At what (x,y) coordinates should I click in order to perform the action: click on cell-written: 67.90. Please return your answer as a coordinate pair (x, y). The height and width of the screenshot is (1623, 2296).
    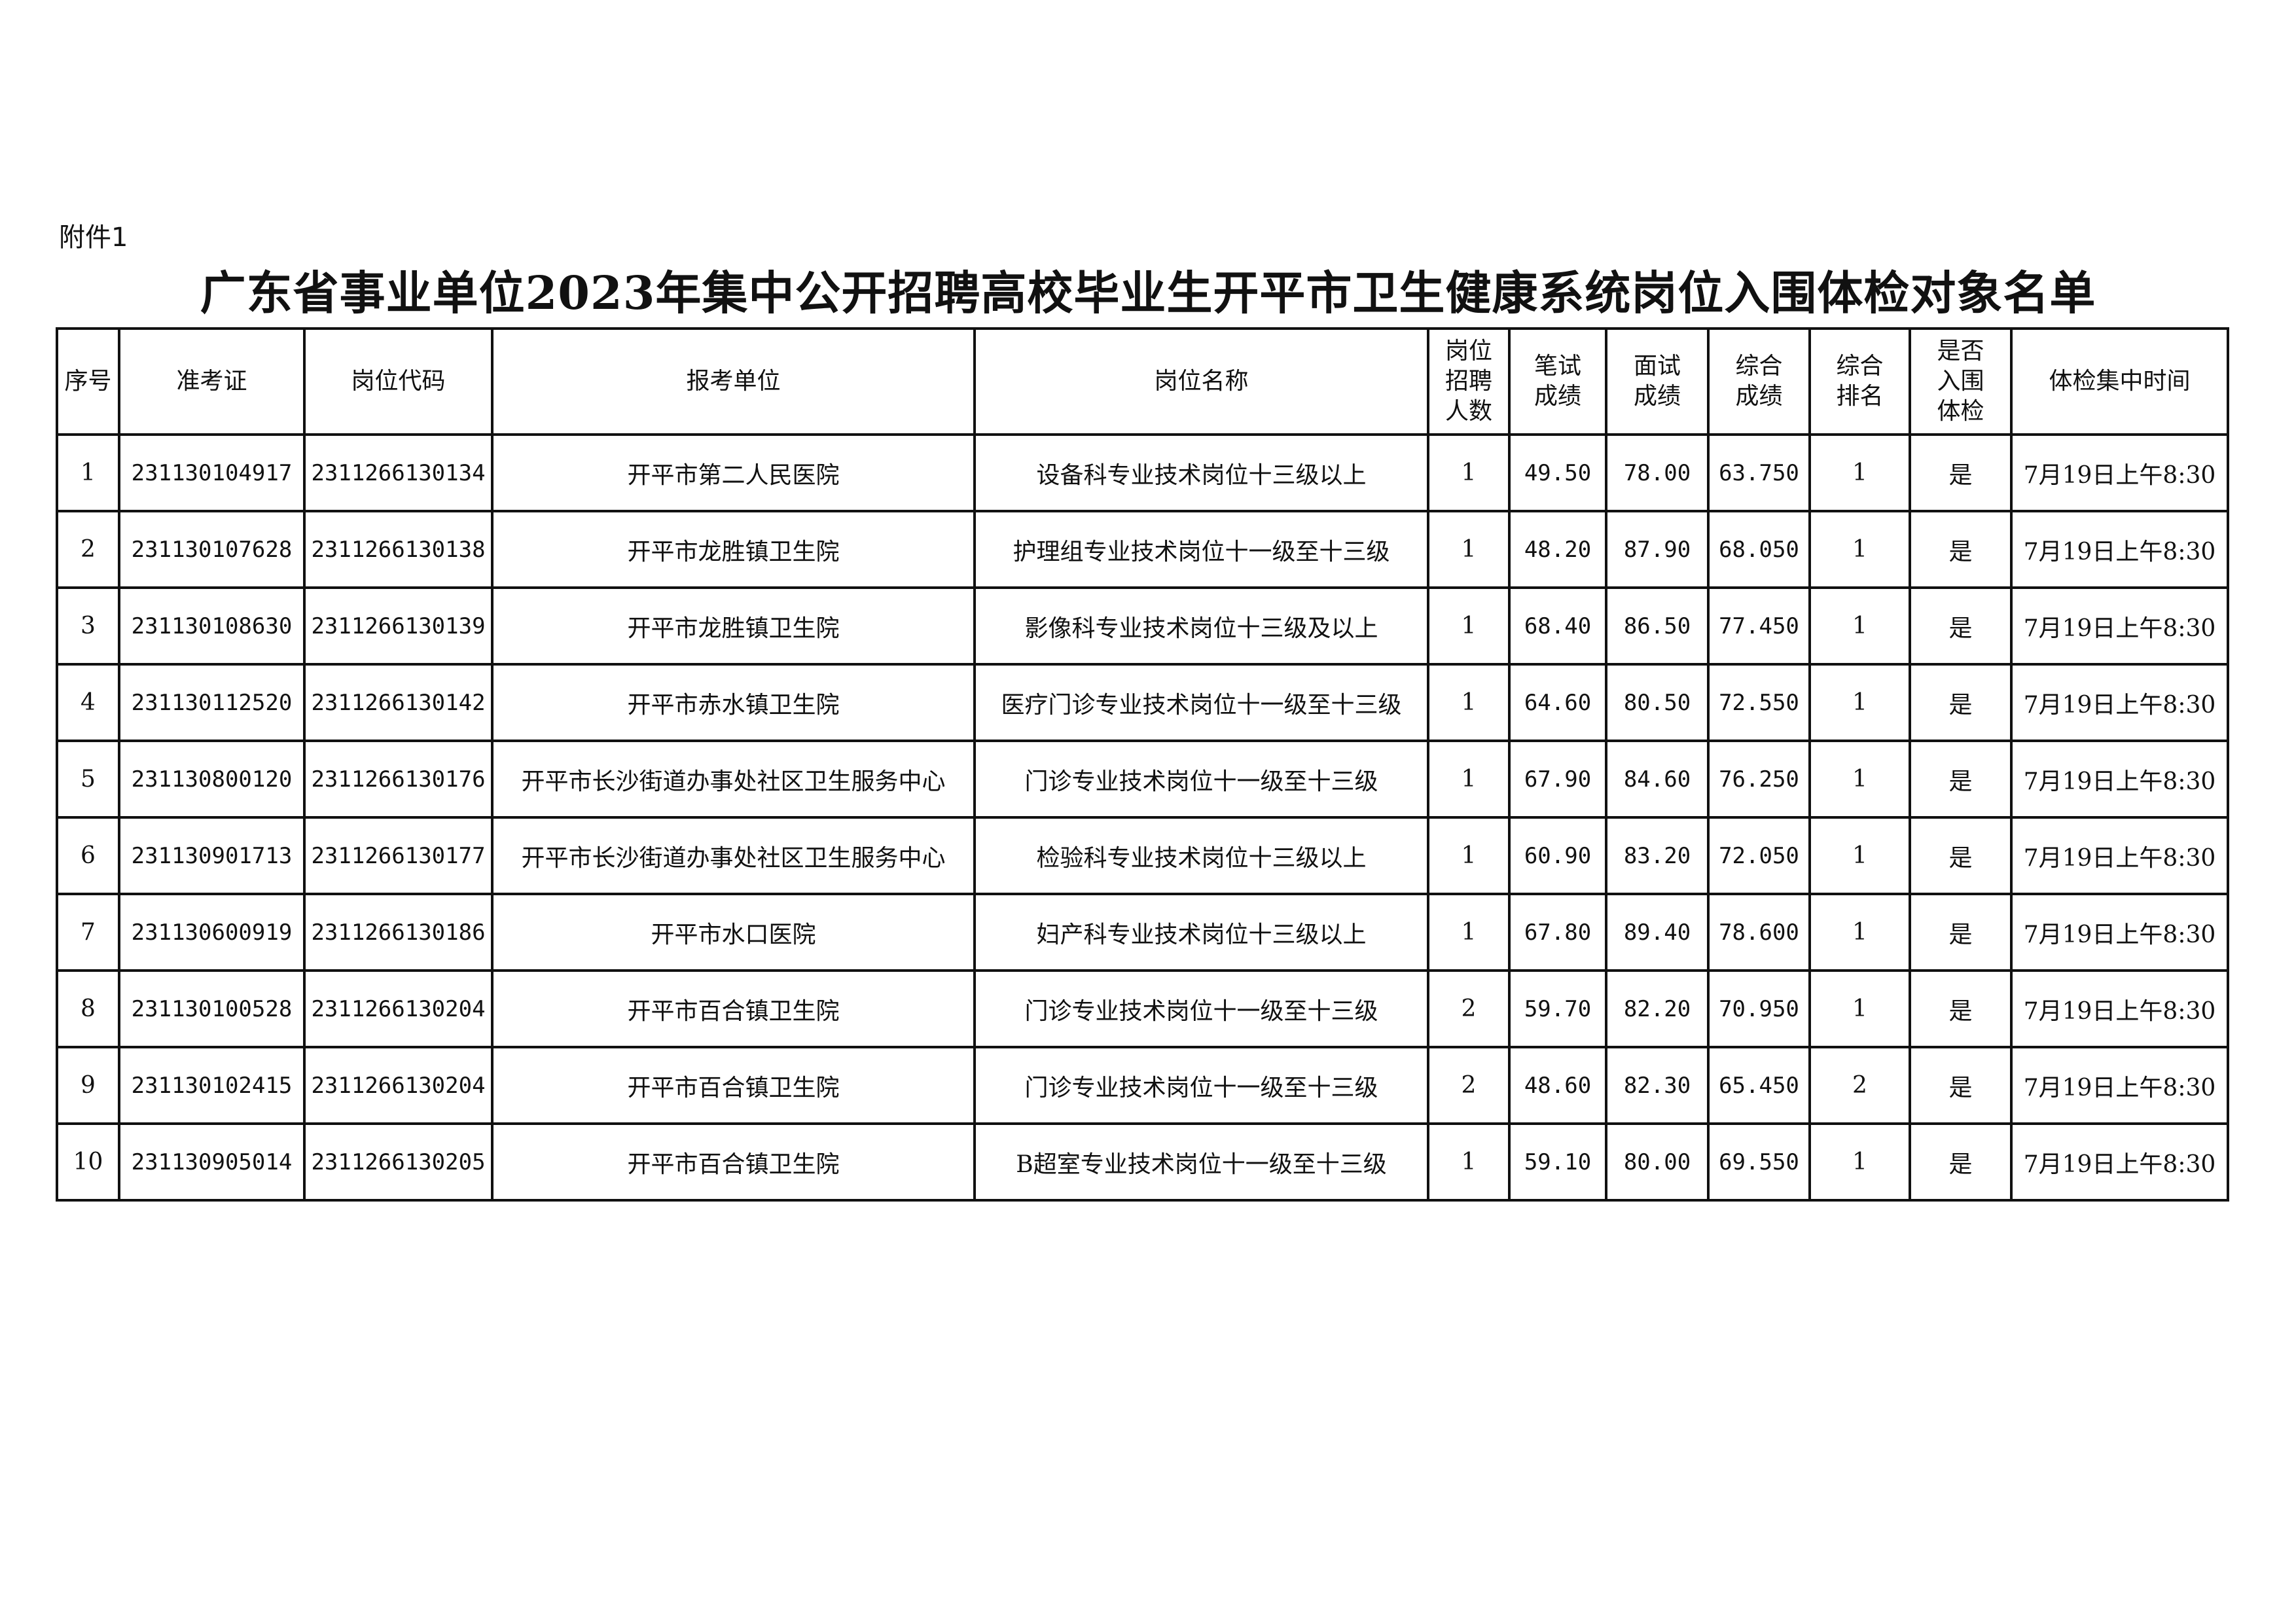
    Looking at the image, I should click on (1557, 779).